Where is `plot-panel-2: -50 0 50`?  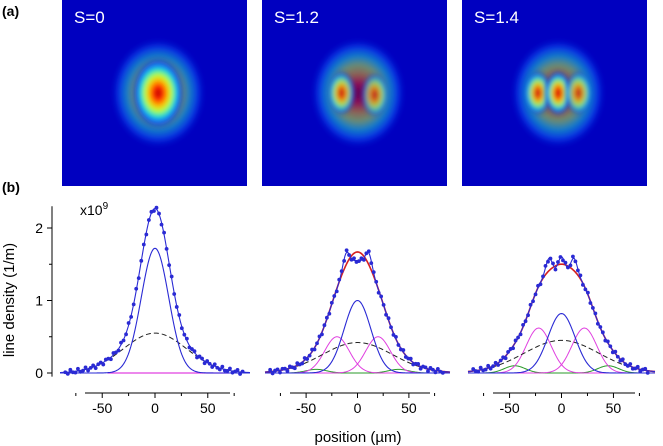 plot-panel-2: -50 0 50 is located at coordinates (357, 332).